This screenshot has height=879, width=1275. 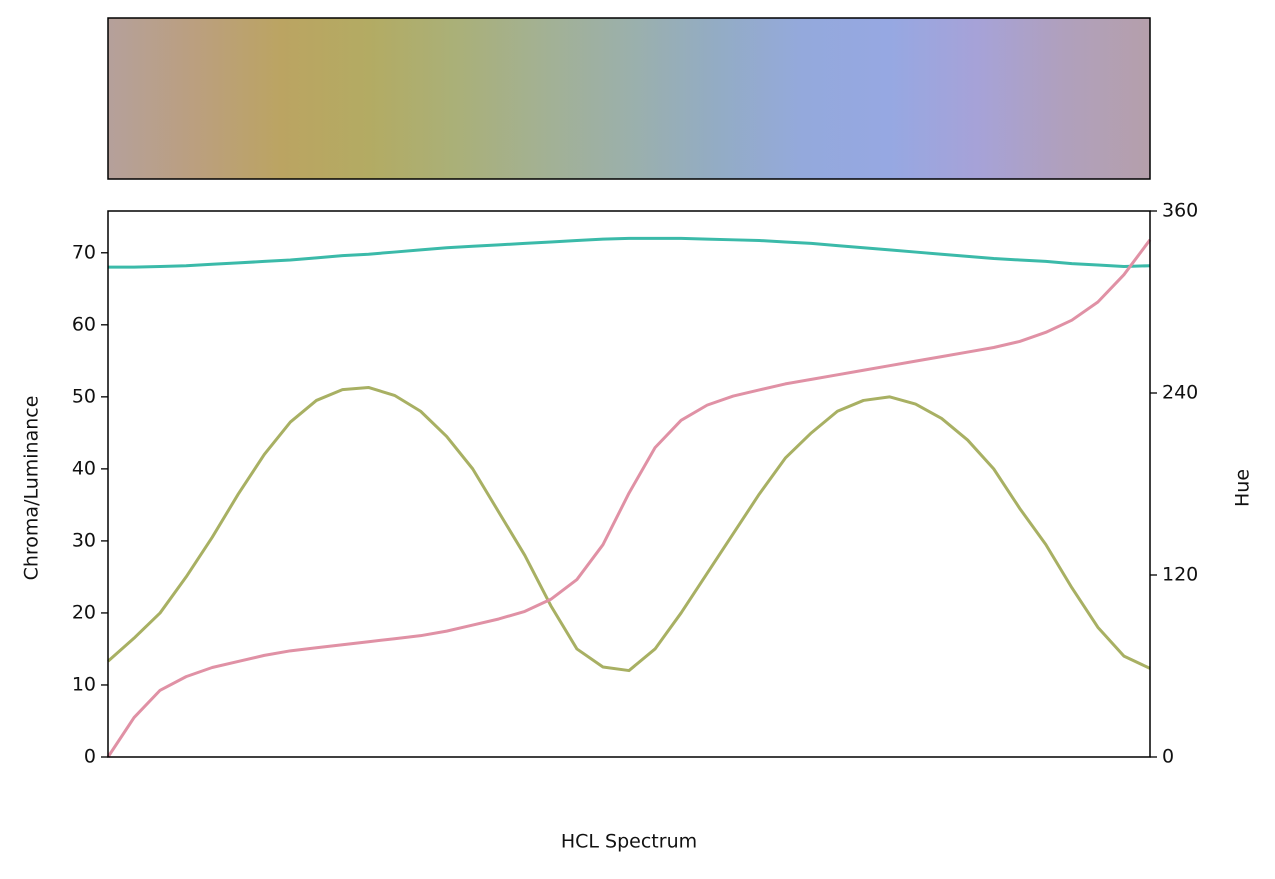 What do you see at coordinates (90, 757) in the screenshot?
I see `y-tick-label: 0` at bounding box center [90, 757].